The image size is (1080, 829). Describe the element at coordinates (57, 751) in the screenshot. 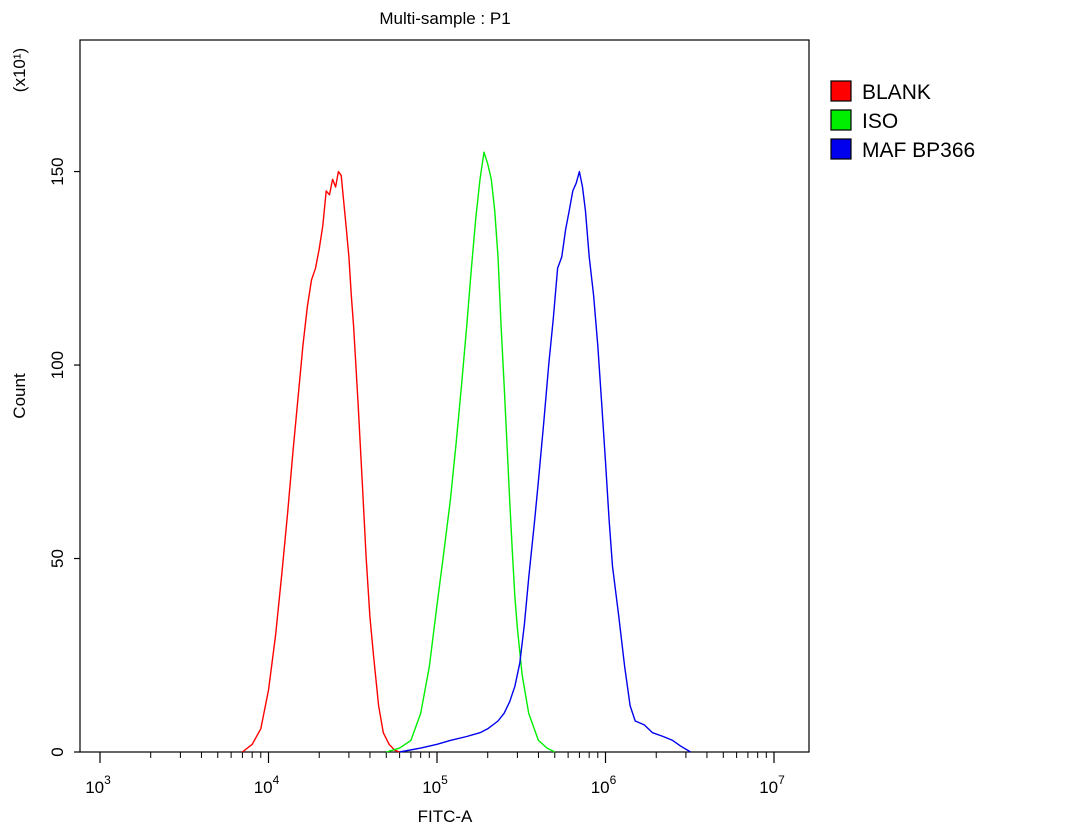

I see `y-tick-label: 0` at that location.